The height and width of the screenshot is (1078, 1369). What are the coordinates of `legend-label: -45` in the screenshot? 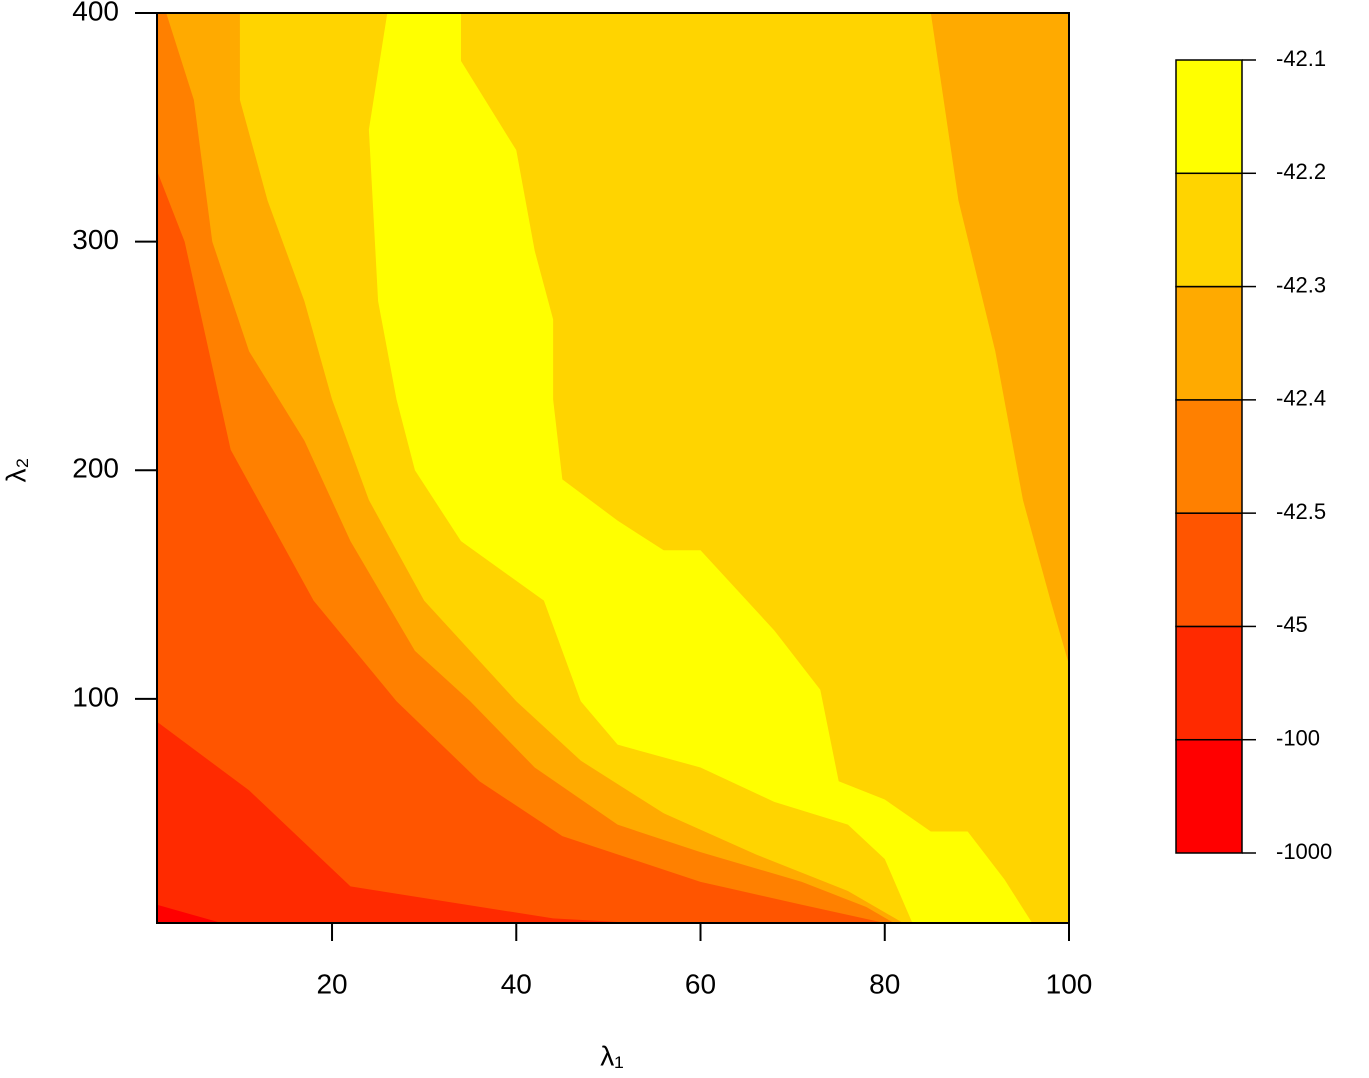 It's located at (1292, 624).